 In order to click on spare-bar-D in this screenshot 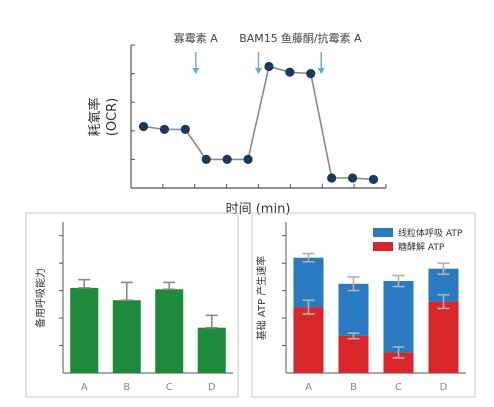, I will do `click(211, 350)`.